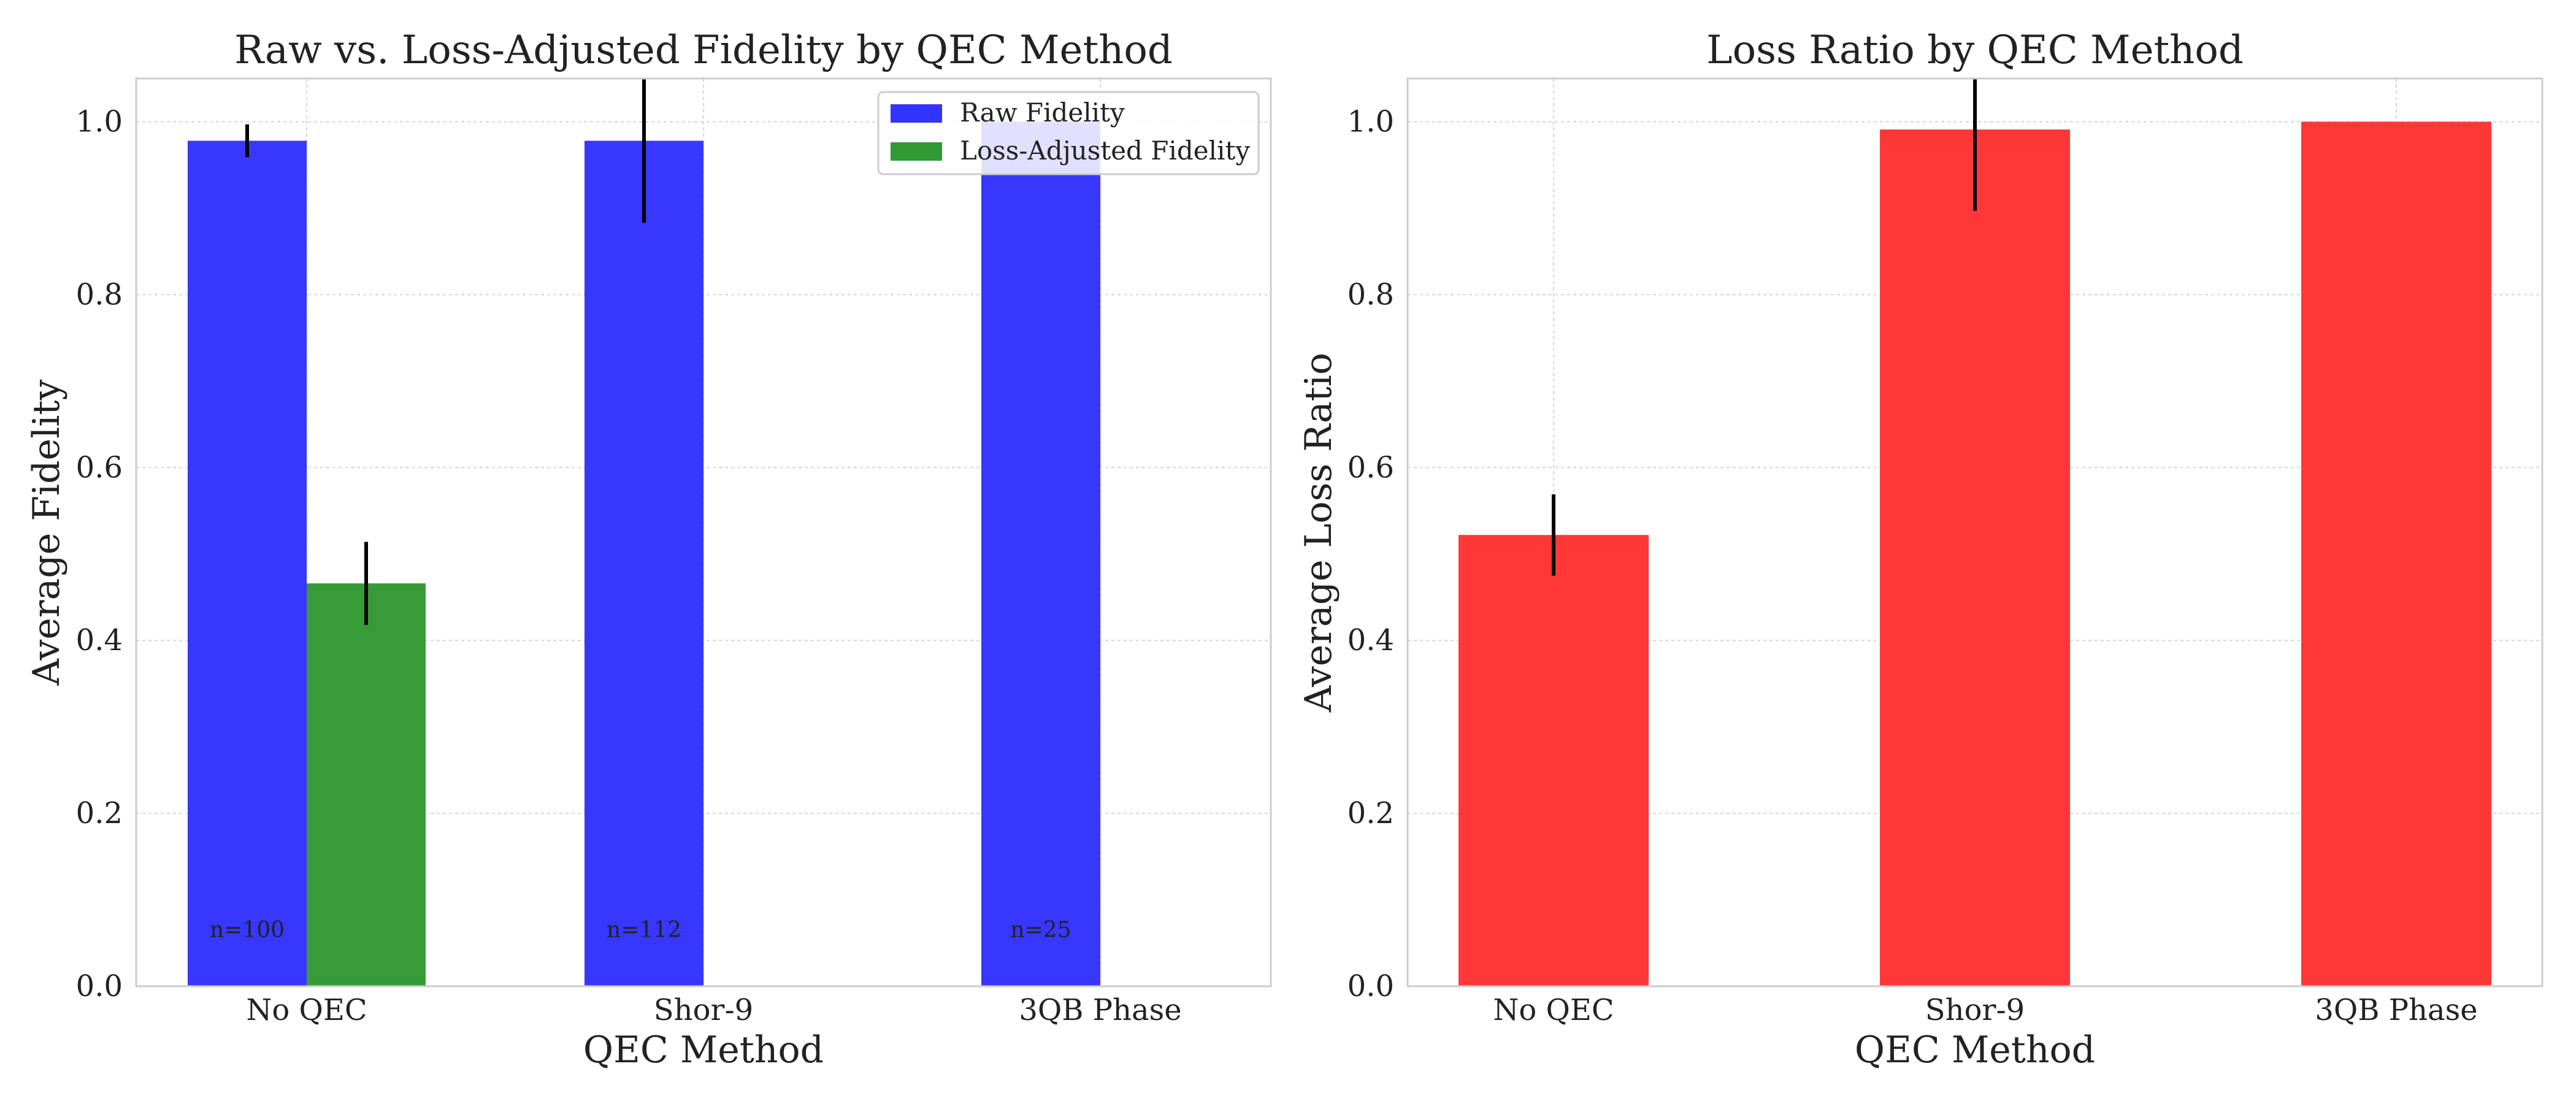 This screenshot has height=1104, width=2576. Describe the element at coordinates (247, 563) in the screenshot. I see `bar-raw-fidelity-no-qec` at that location.